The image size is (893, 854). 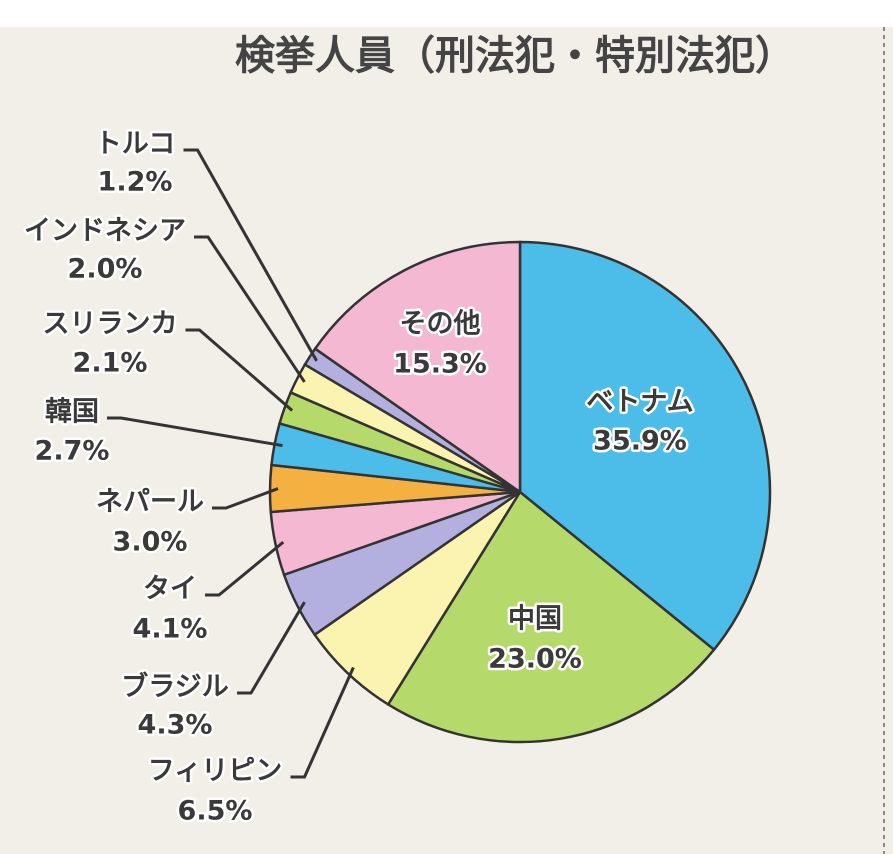 What do you see at coordinates (135, 144) in the screenshot?
I see `slice-label: トルコ` at bounding box center [135, 144].